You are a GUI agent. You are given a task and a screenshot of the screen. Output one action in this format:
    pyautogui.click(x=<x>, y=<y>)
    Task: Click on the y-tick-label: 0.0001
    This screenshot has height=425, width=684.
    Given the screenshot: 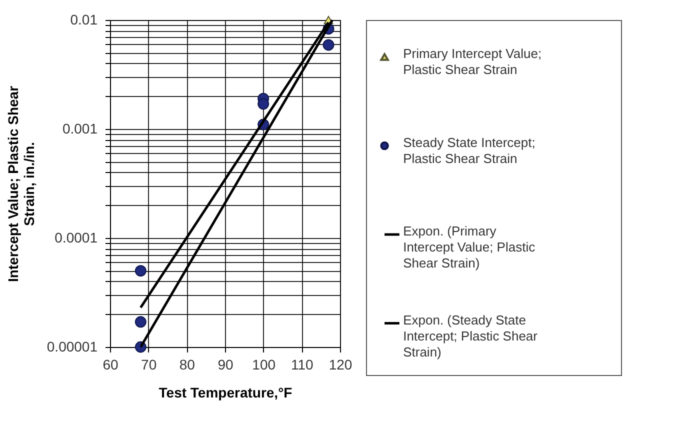 What is the action you would take?
    pyautogui.click(x=76, y=238)
    